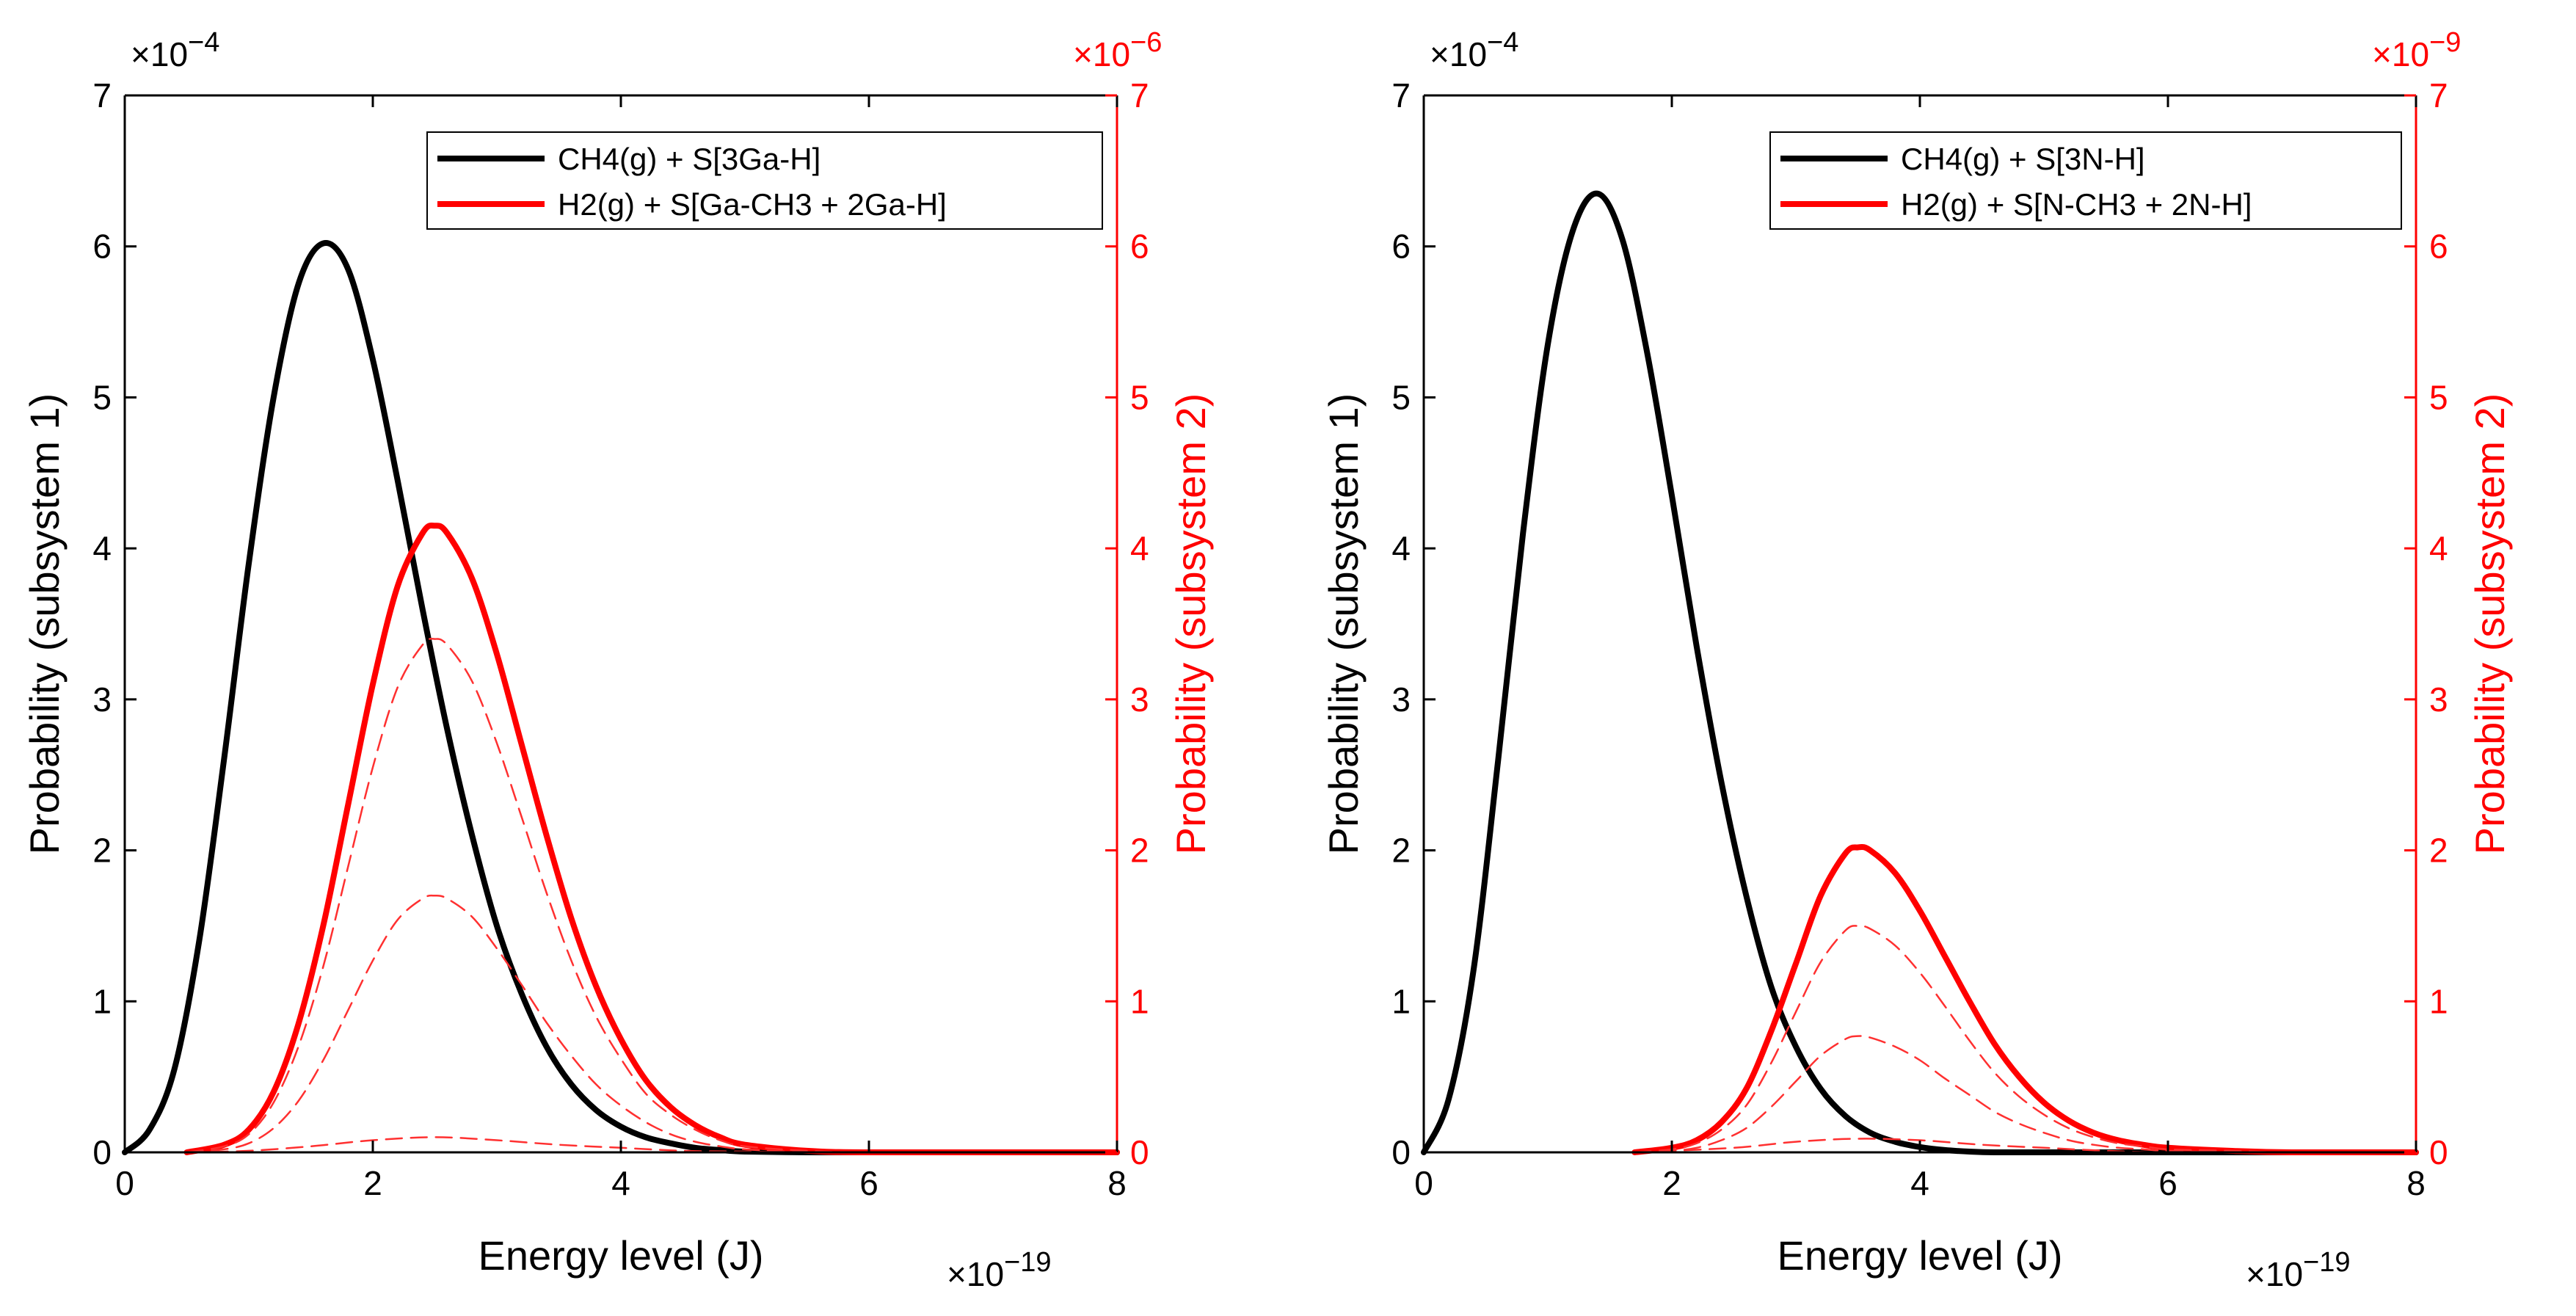 Image resolution: width=2576 pixels, height=1316 pixels. Describe the element at coordinates (1117, 50) in the screenshot. I see `y-right-multiplier: ×10⁻⁶` at that location.